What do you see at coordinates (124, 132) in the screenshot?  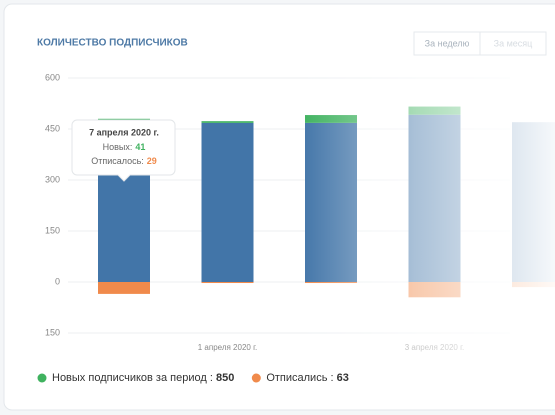 I see `tooltip-title: 7 апреля 2020 г.` at bounding box center [124, 132].